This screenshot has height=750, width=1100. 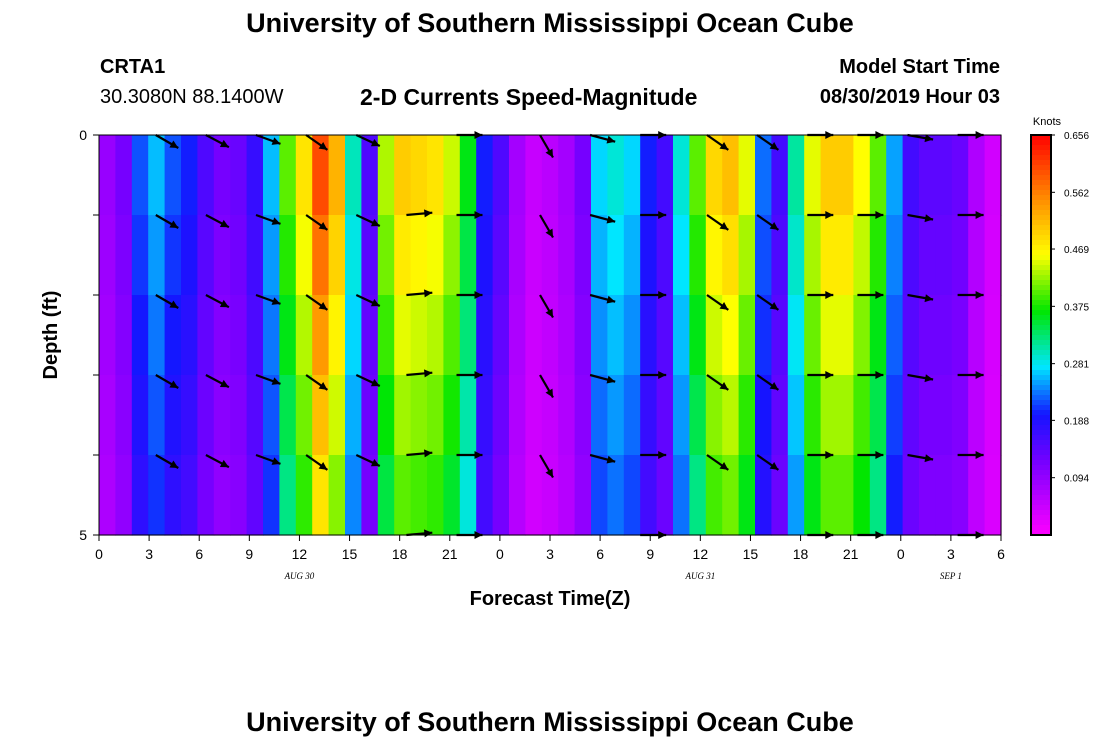 I want to click on colorbar-tick-label: 0.281, so click(x=1076, y=365).